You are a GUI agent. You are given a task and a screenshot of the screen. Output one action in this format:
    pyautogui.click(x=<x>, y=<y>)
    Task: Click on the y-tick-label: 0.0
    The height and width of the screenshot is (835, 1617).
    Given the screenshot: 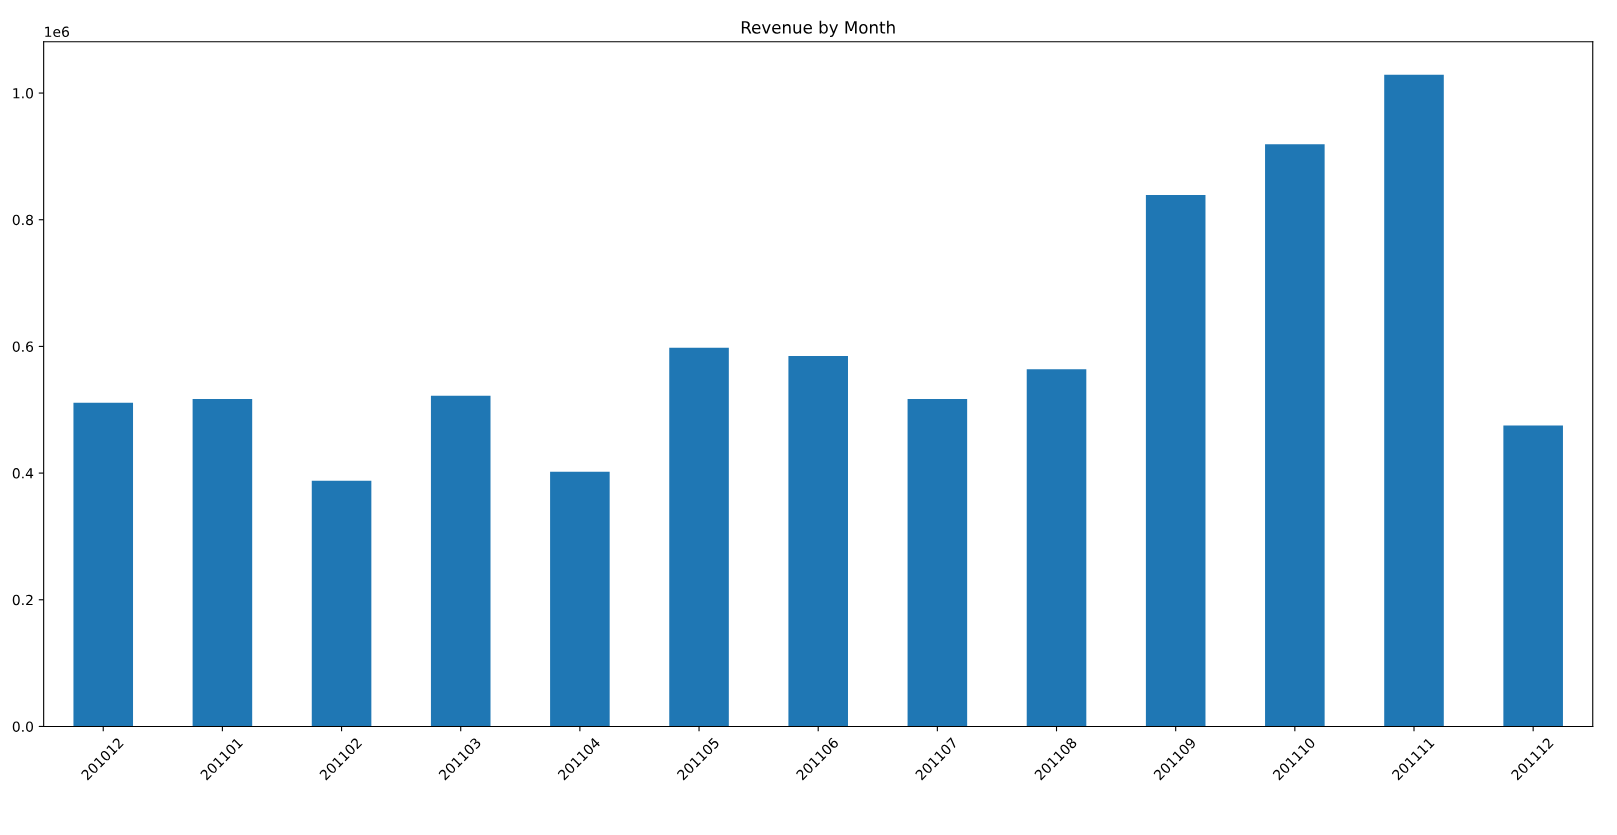 What is the action you would take?
    pyautogui.click(x=23, y=726)
    